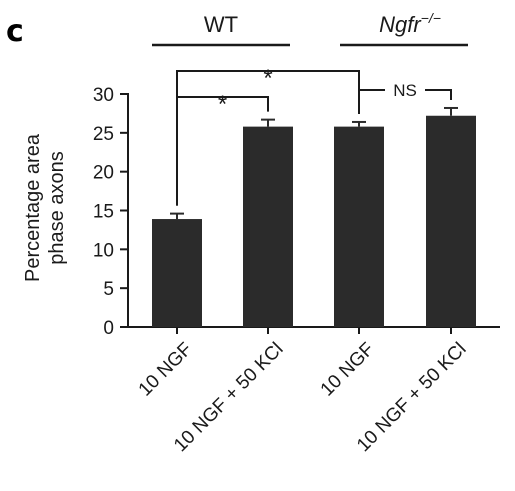 This screenshot has height=491, width=515. Describe the element at coordinates (438, 94) in the screenshot. I see `sig-bracket-2-right` at that location.